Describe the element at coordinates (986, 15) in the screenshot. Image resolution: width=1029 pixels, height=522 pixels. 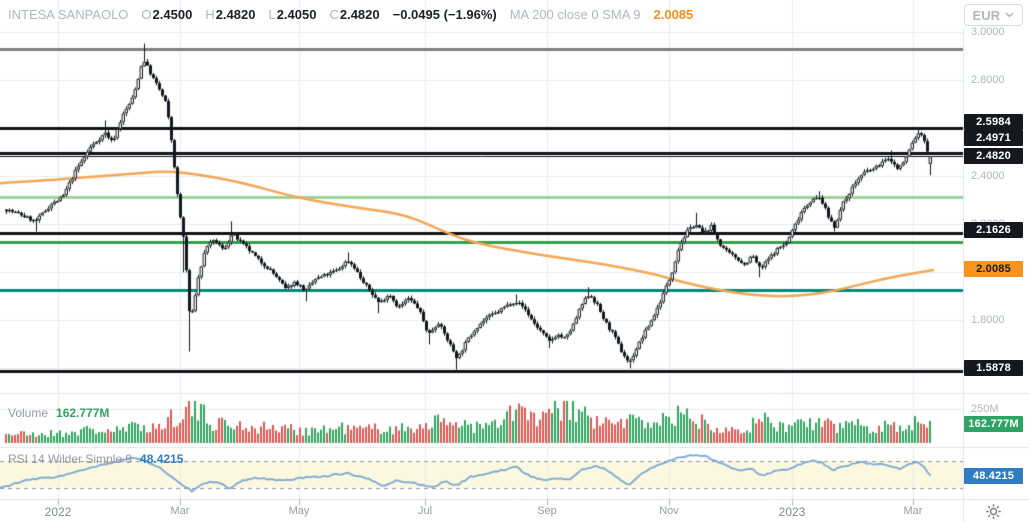
I see `currency-label: EUR` at that location.